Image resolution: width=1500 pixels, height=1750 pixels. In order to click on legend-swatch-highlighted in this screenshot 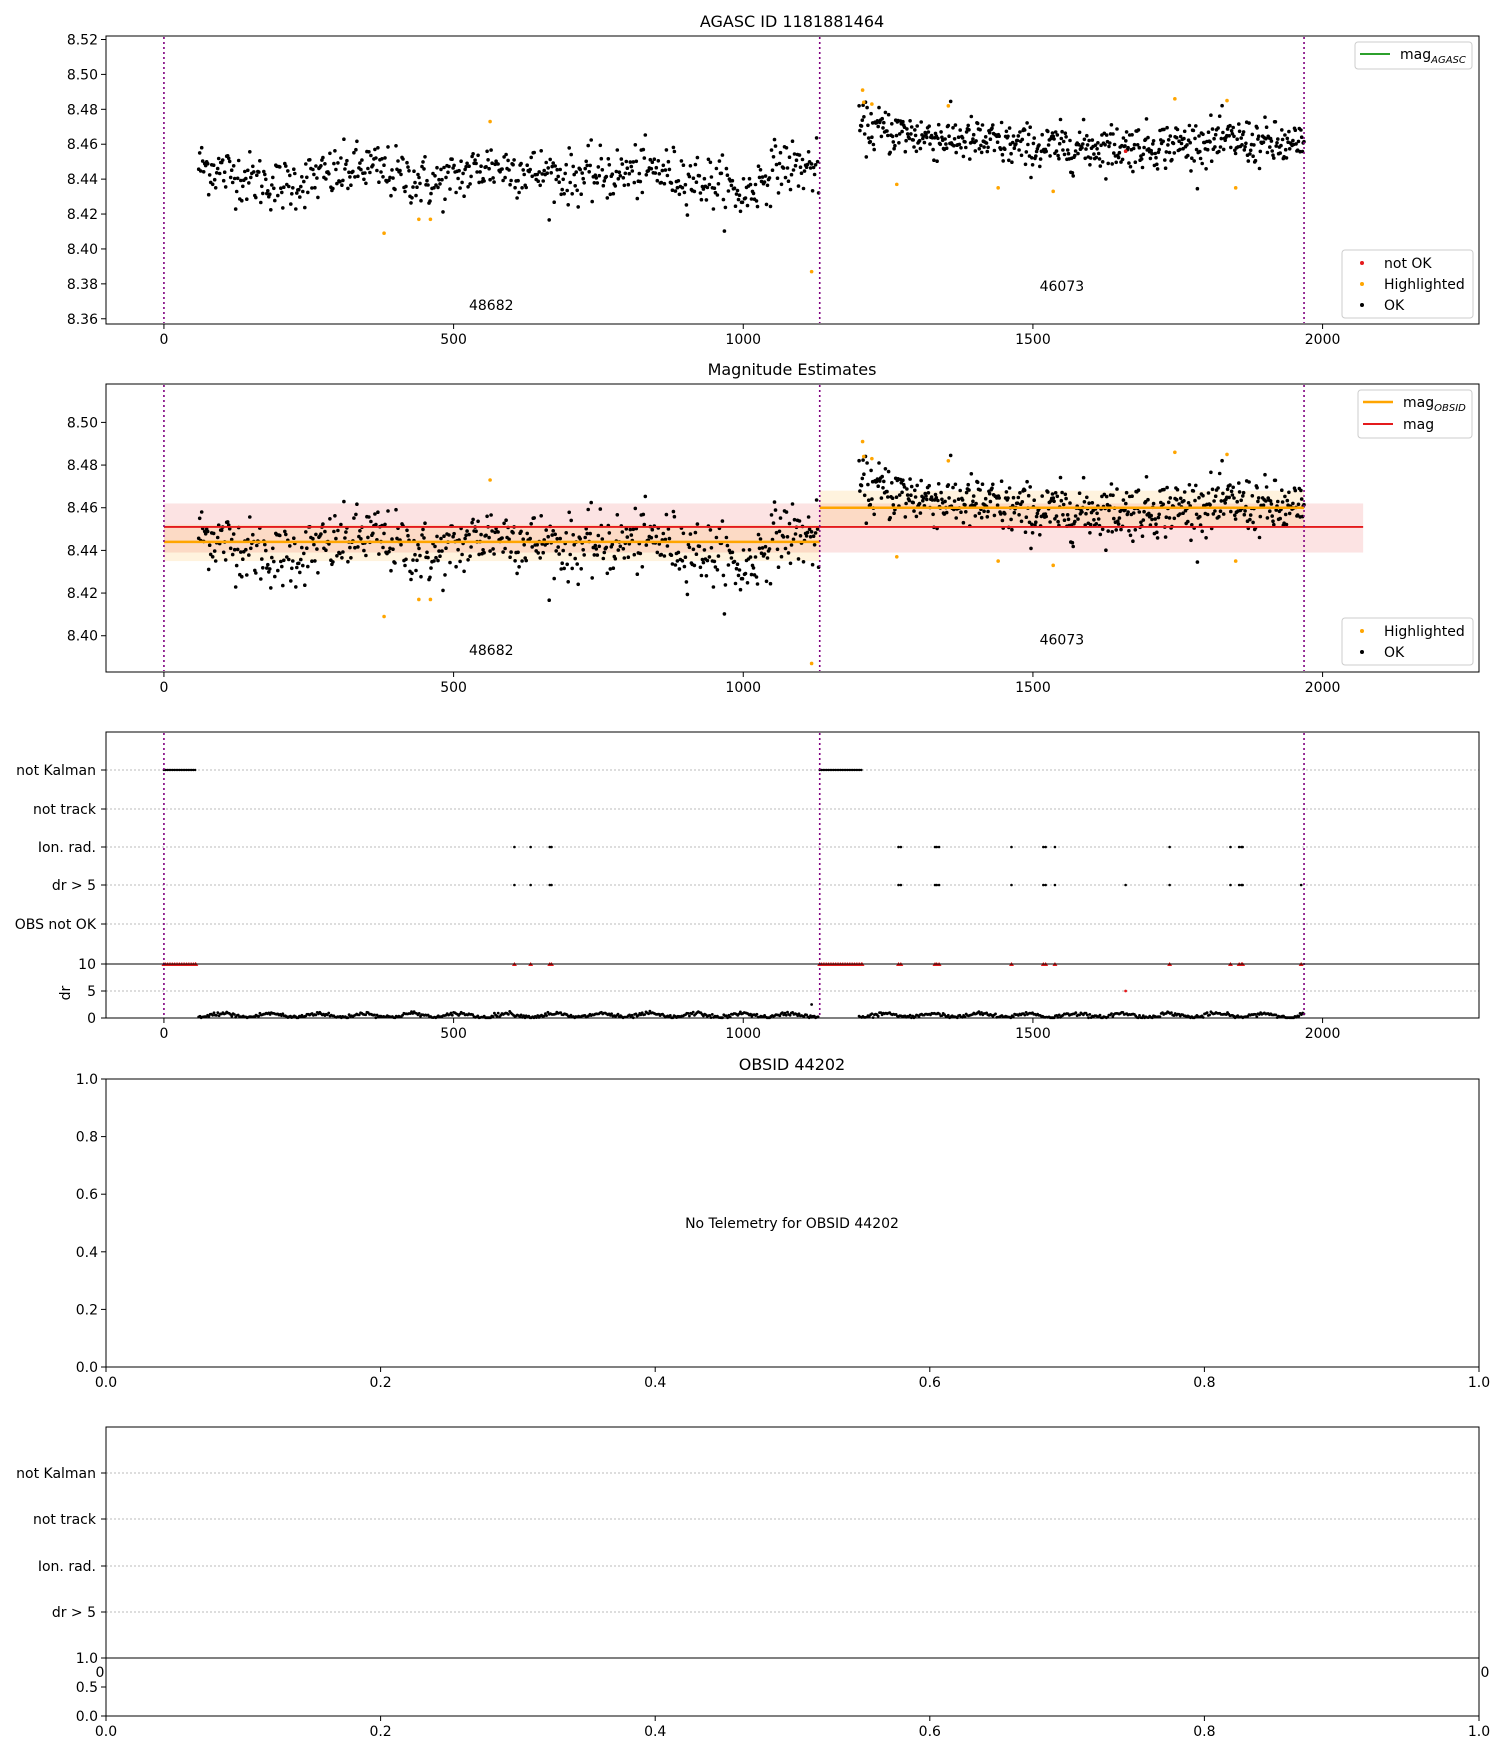, I will do `click(1362, 284)`.